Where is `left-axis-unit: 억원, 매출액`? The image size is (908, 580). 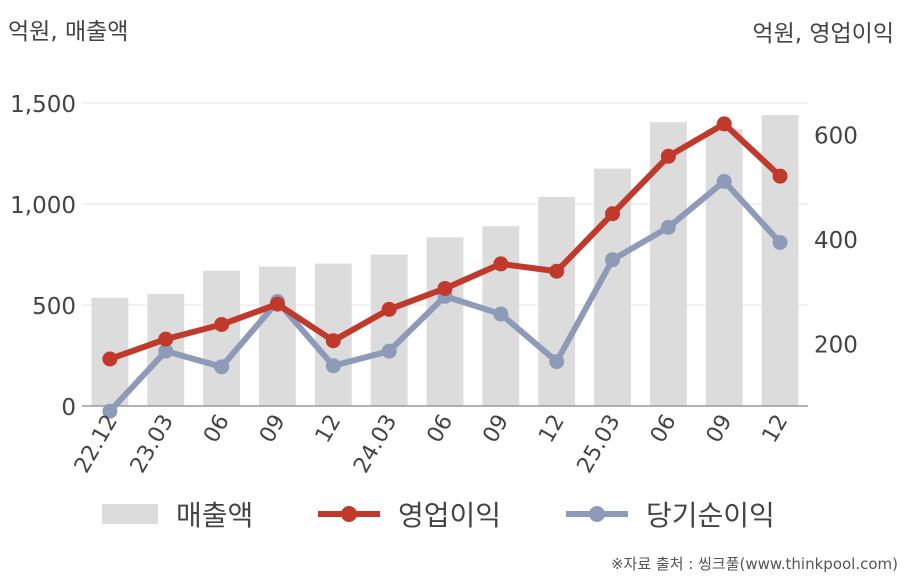 left-axis-unit: 억원, 매출액 is located at coordinates (68, 32).